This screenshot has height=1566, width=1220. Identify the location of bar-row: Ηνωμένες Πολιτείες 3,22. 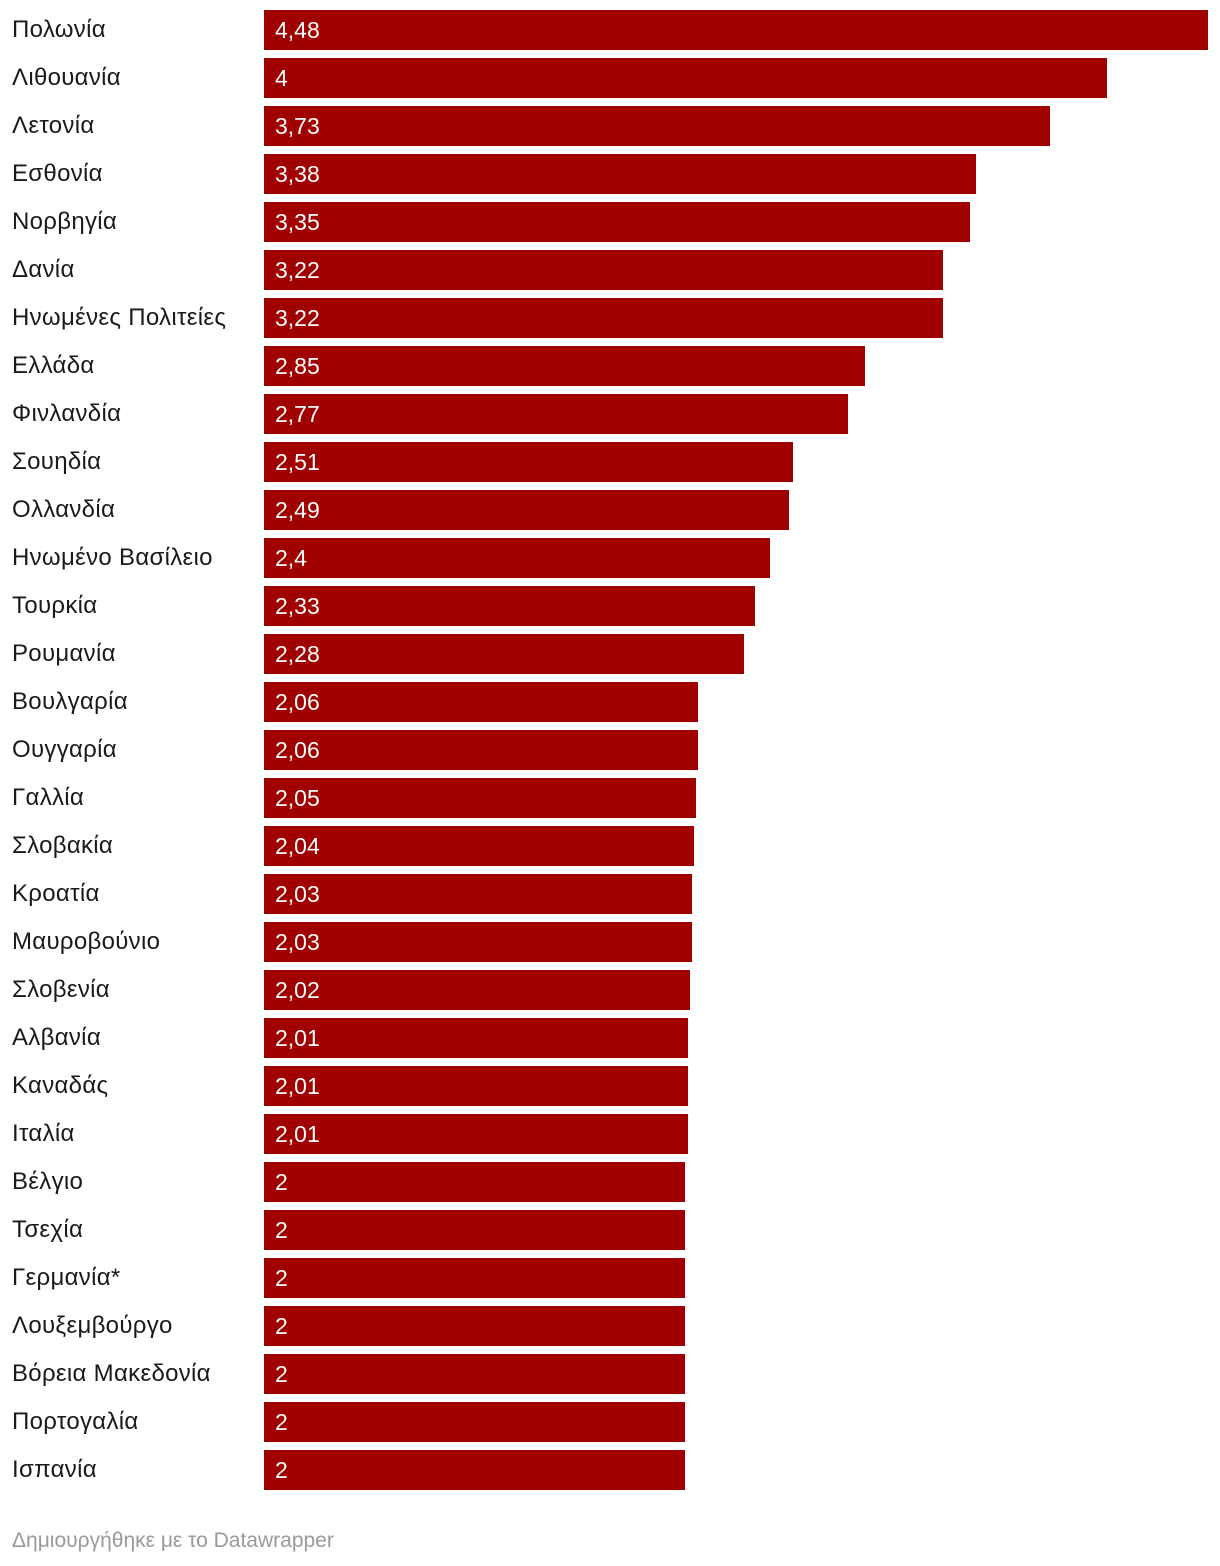
(610, 318).